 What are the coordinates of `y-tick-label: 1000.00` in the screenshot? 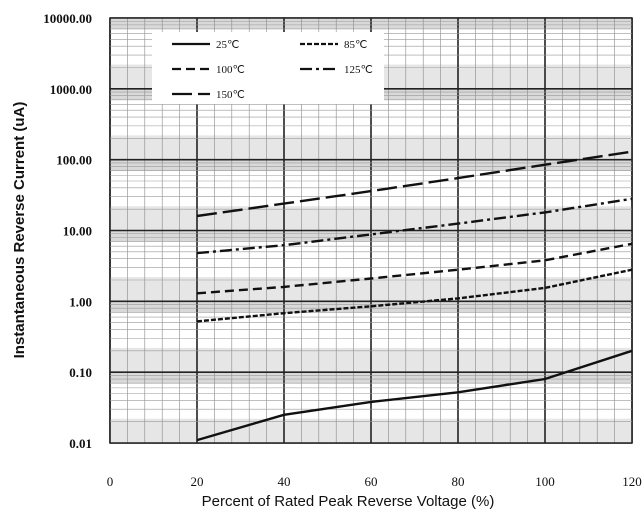 It's located at (71, 89).